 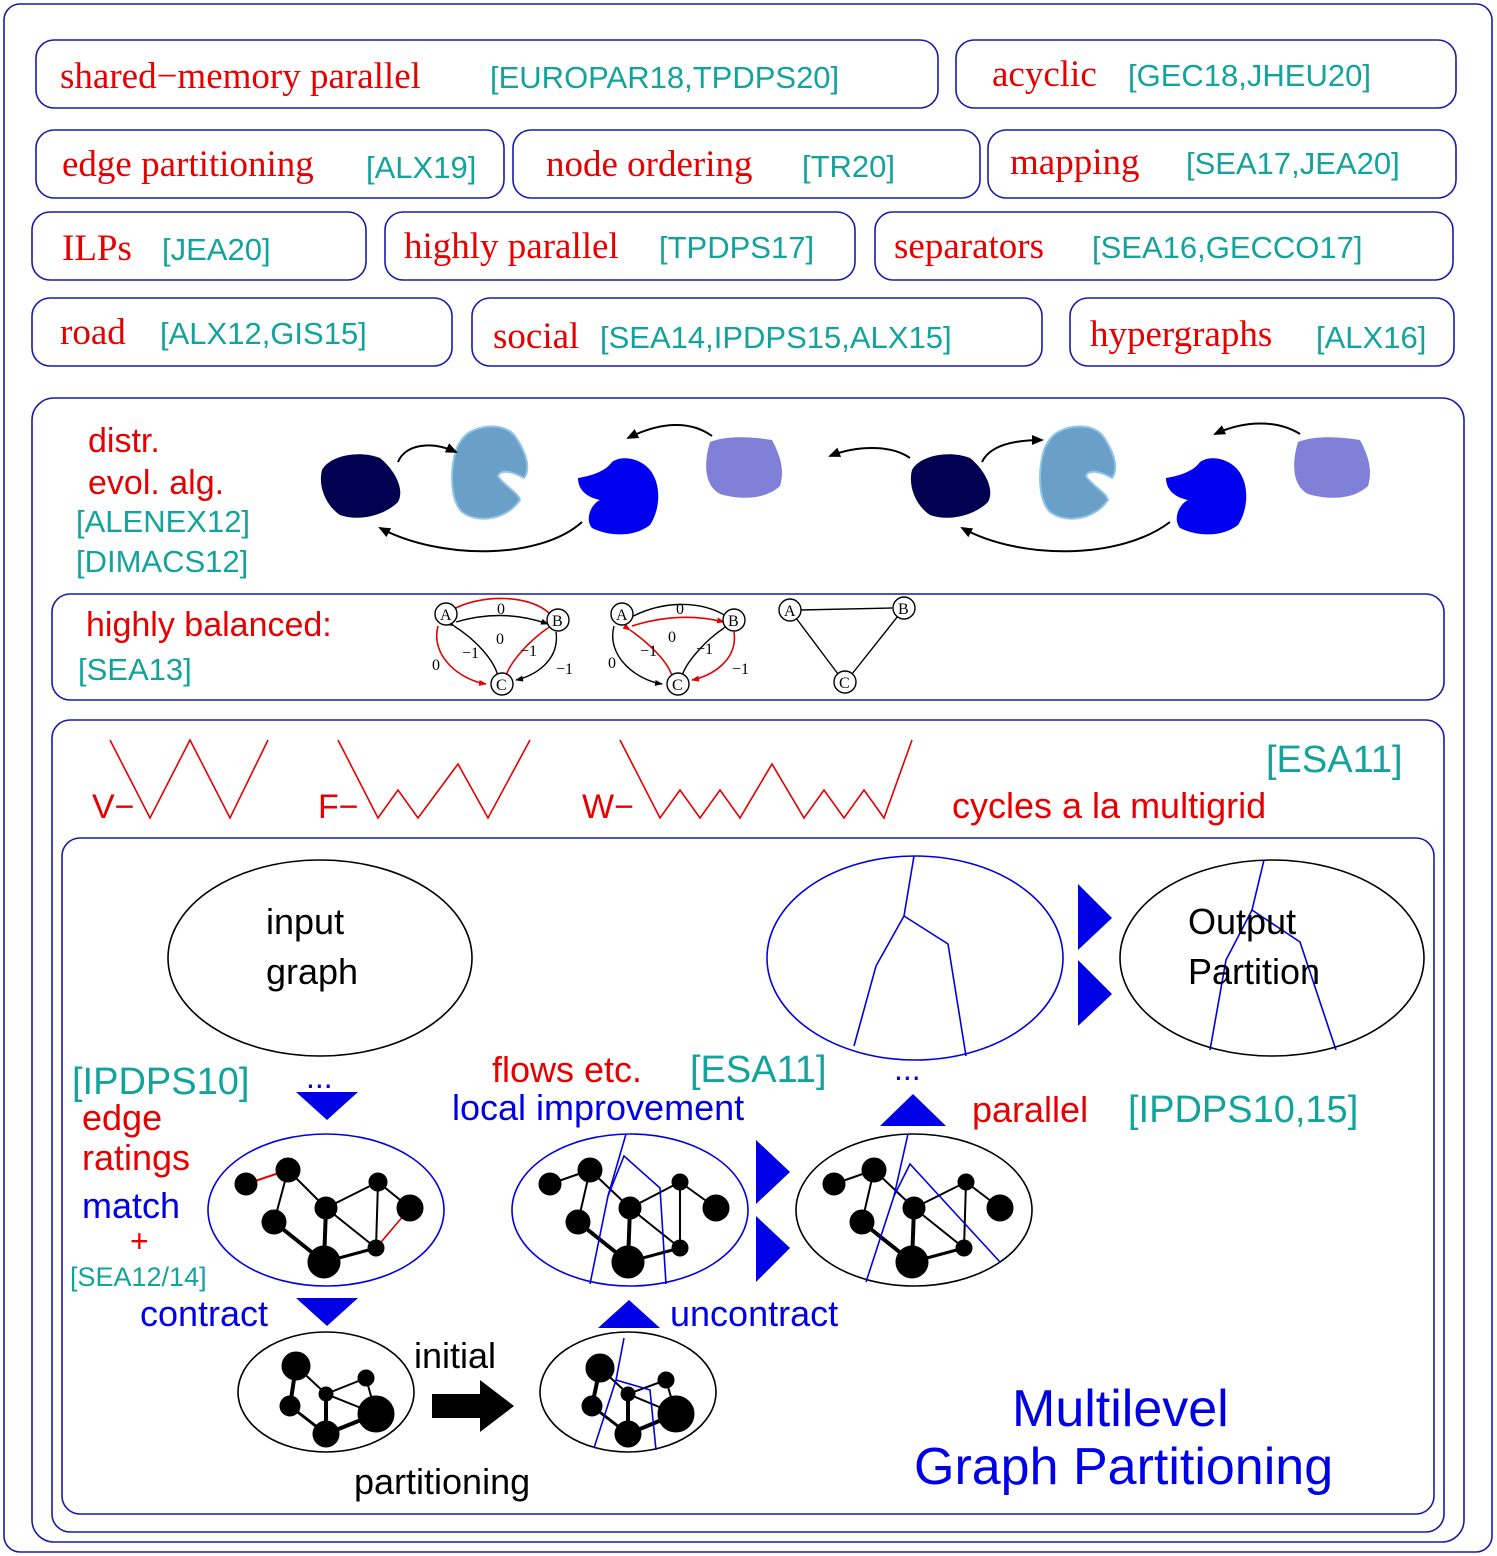 What do you see at coordinates (240, 76) in the screenshot?
I see `topic-name: shared−memory parallel` at bounding box center [240, 76].